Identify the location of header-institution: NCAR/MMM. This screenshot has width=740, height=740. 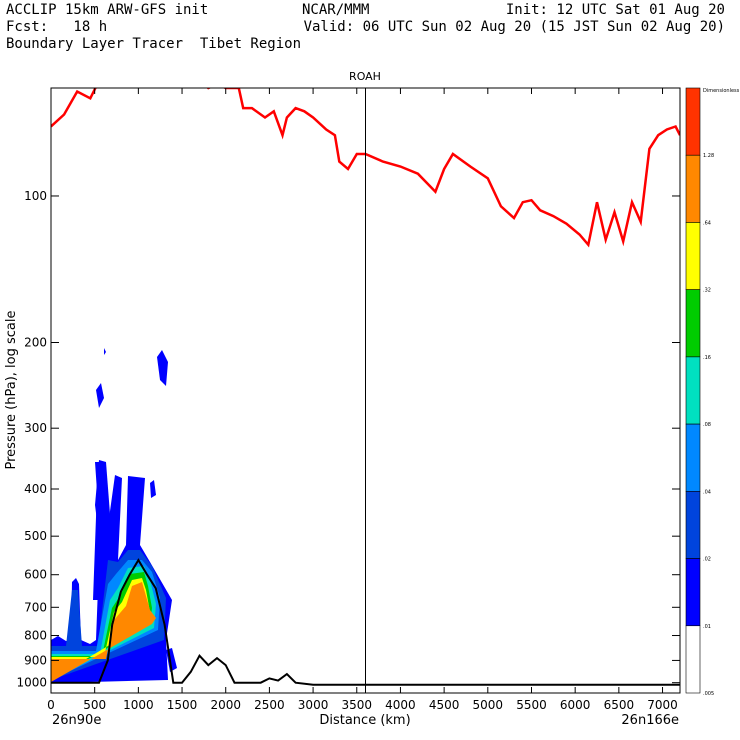
(336, 10).